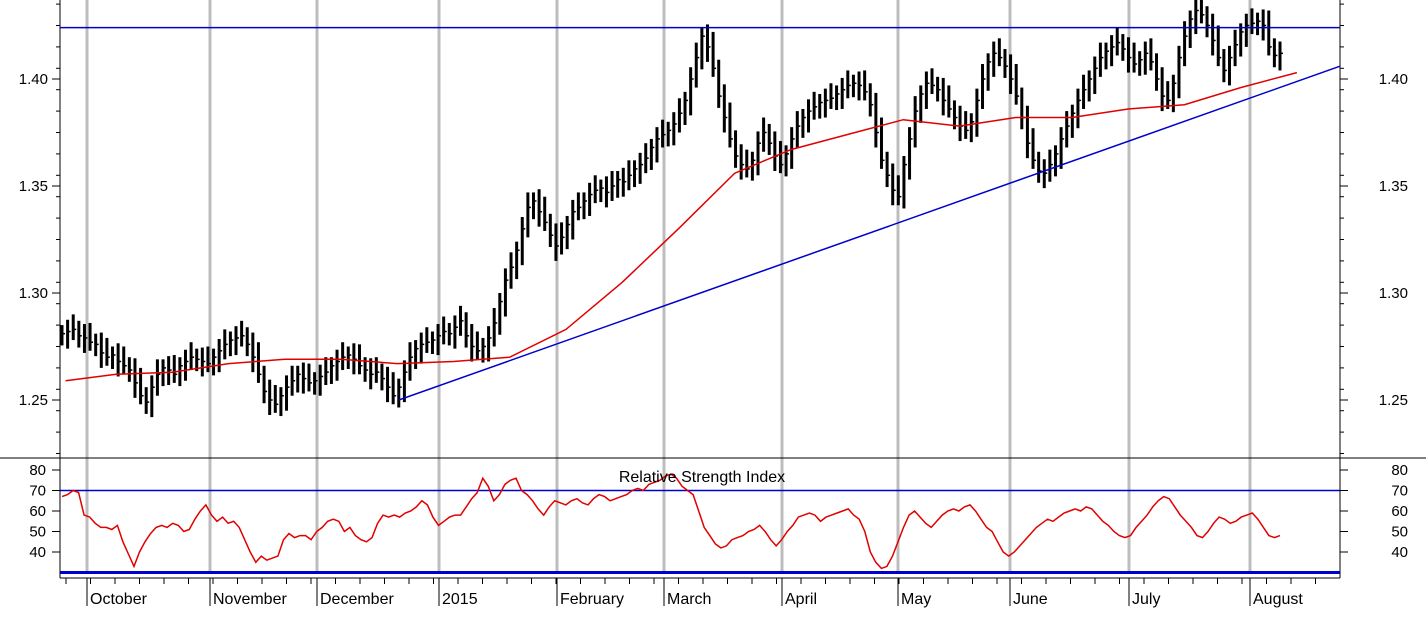 The width and height of the screenshot is (1426, 629). What do you see at coordinates (1146, 599) in the screenshot?
I see `x-tick-label: July` at bounding box center [1146, 599].